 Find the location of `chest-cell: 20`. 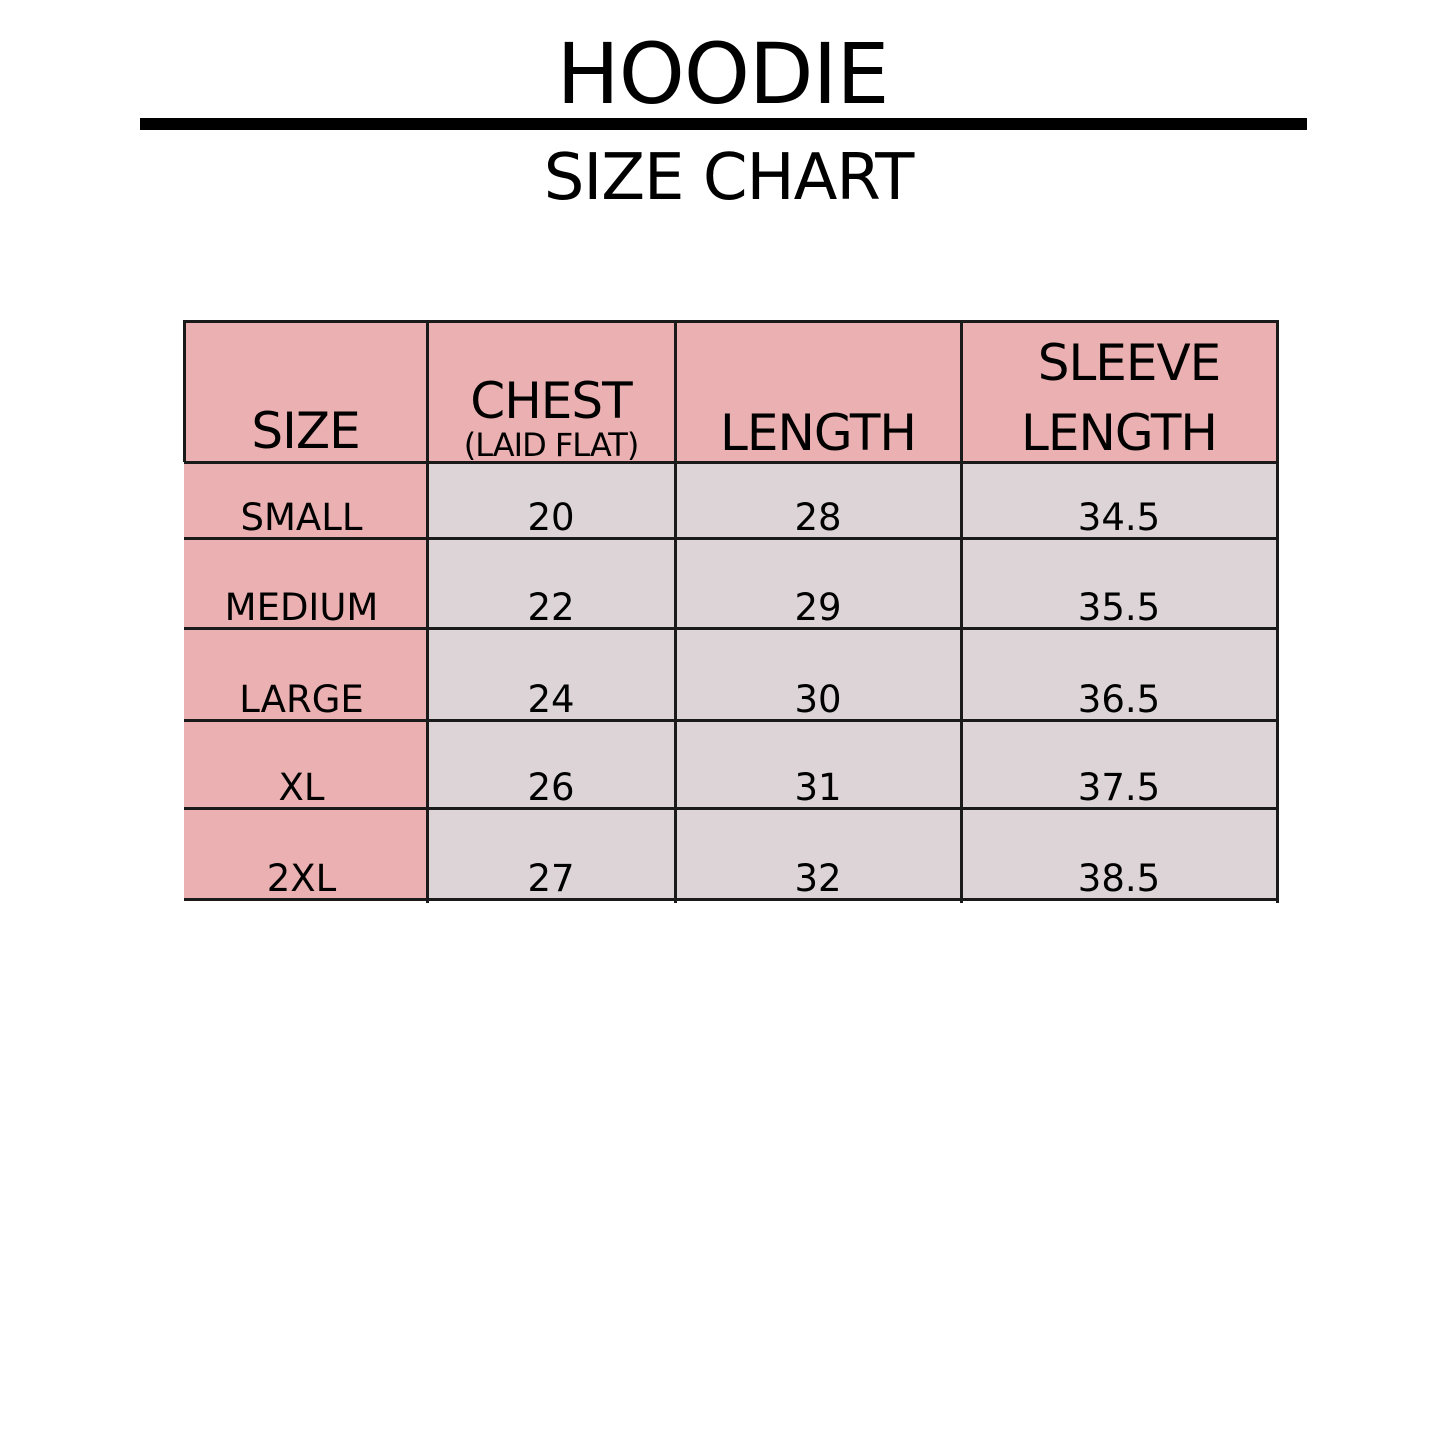

chest-cell: 20 is located at coordinates (551, 500).